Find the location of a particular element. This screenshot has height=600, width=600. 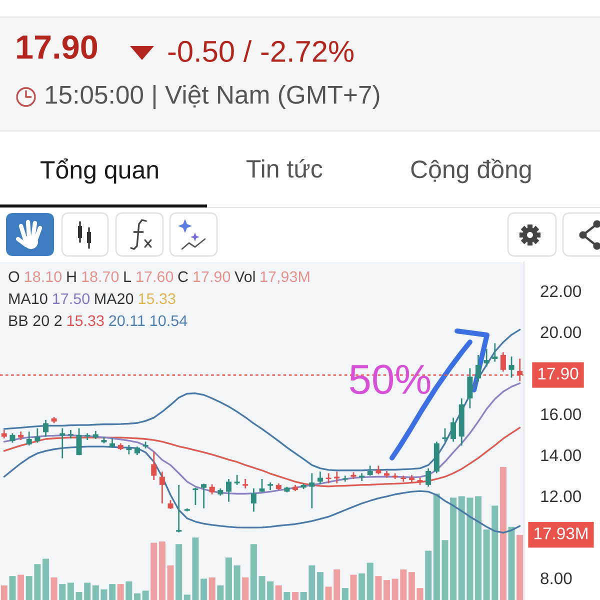

annotation: BB 20 2 is located at coordinates (35, 320).